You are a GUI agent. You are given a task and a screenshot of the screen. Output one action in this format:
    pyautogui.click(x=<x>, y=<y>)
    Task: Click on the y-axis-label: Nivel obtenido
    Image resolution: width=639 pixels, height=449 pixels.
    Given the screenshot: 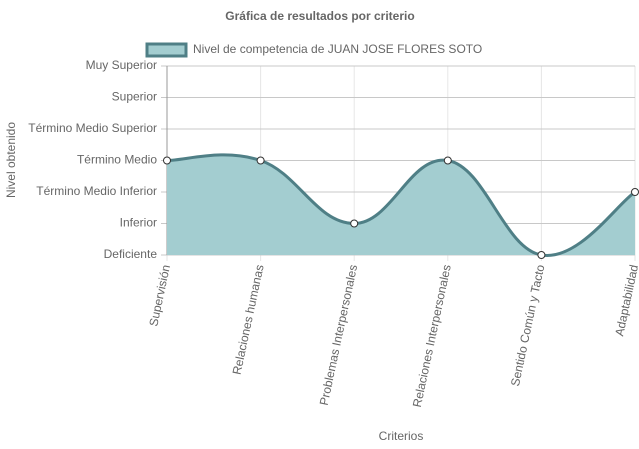 What is the action you would take?
    pyautogui.click(x=11, y=160)
    